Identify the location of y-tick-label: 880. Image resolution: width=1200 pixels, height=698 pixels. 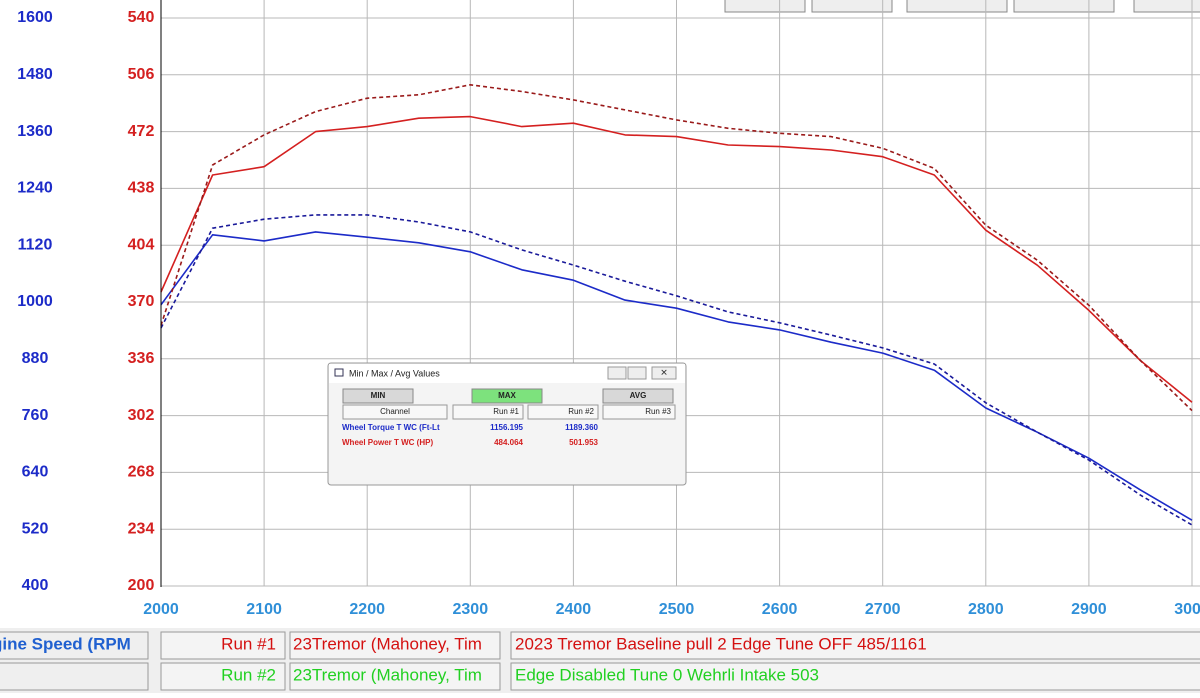
(35, 358).